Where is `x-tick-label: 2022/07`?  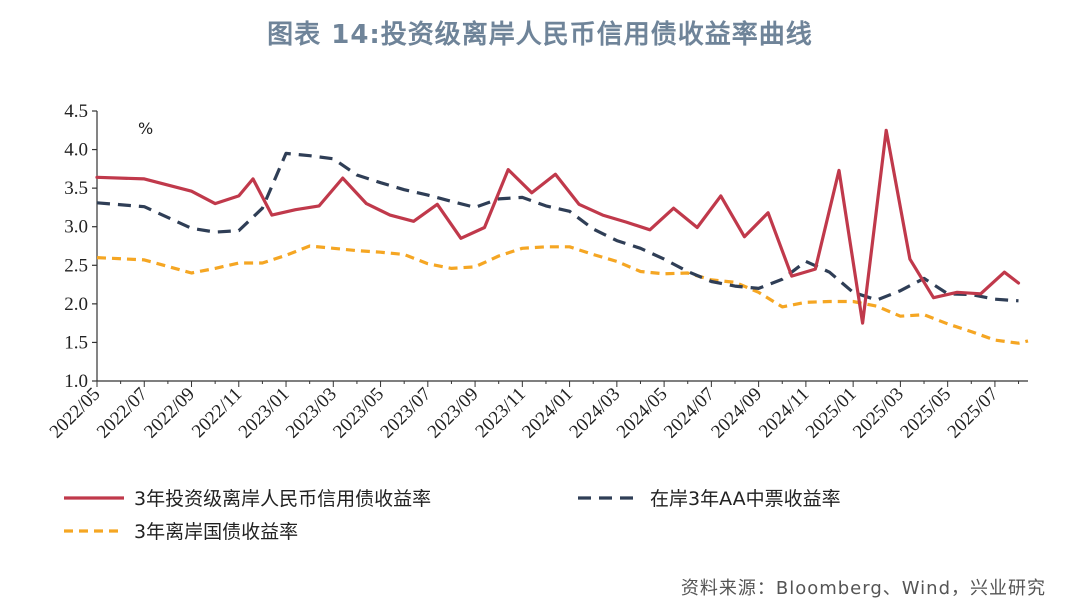
x-tick-label: 2022/07 is located at coordinates (122, 413).